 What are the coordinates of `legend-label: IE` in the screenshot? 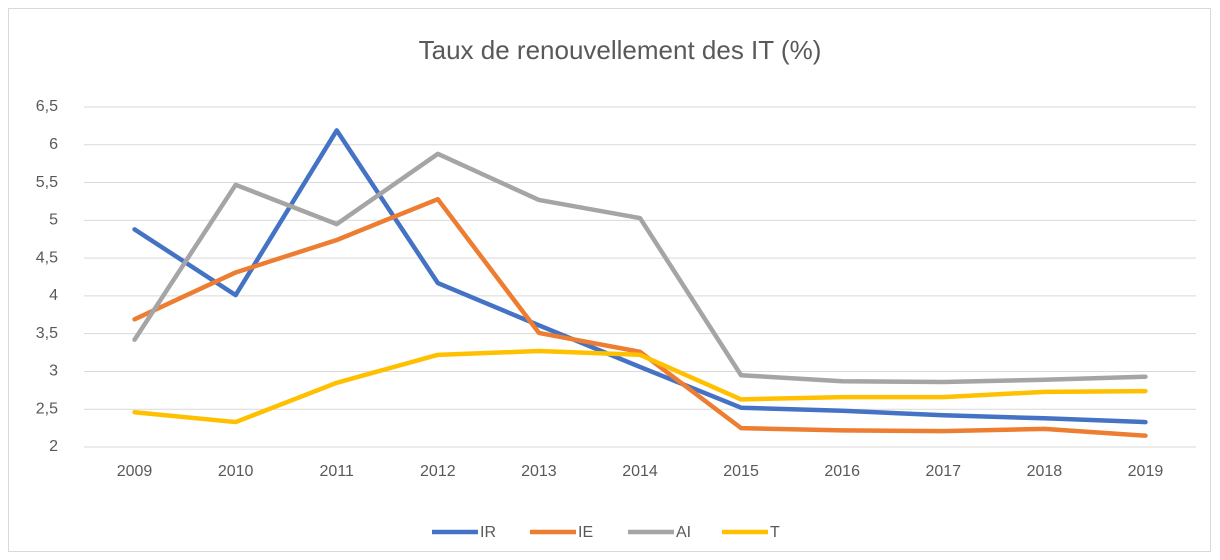 It's located at (585, 532).